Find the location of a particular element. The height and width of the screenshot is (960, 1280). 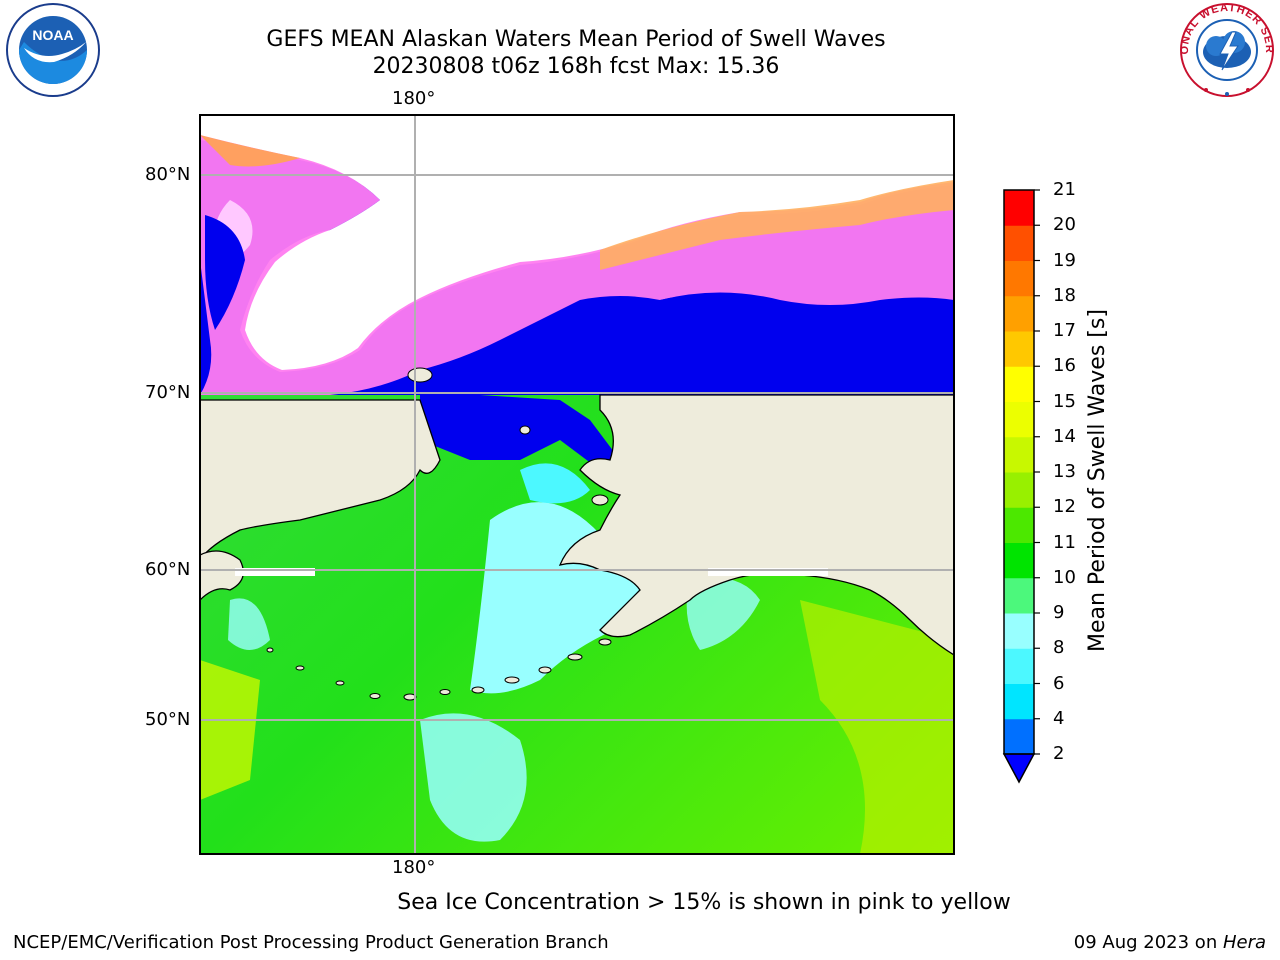

lat-label-60: 60°N is located at coordinates (168, 569).